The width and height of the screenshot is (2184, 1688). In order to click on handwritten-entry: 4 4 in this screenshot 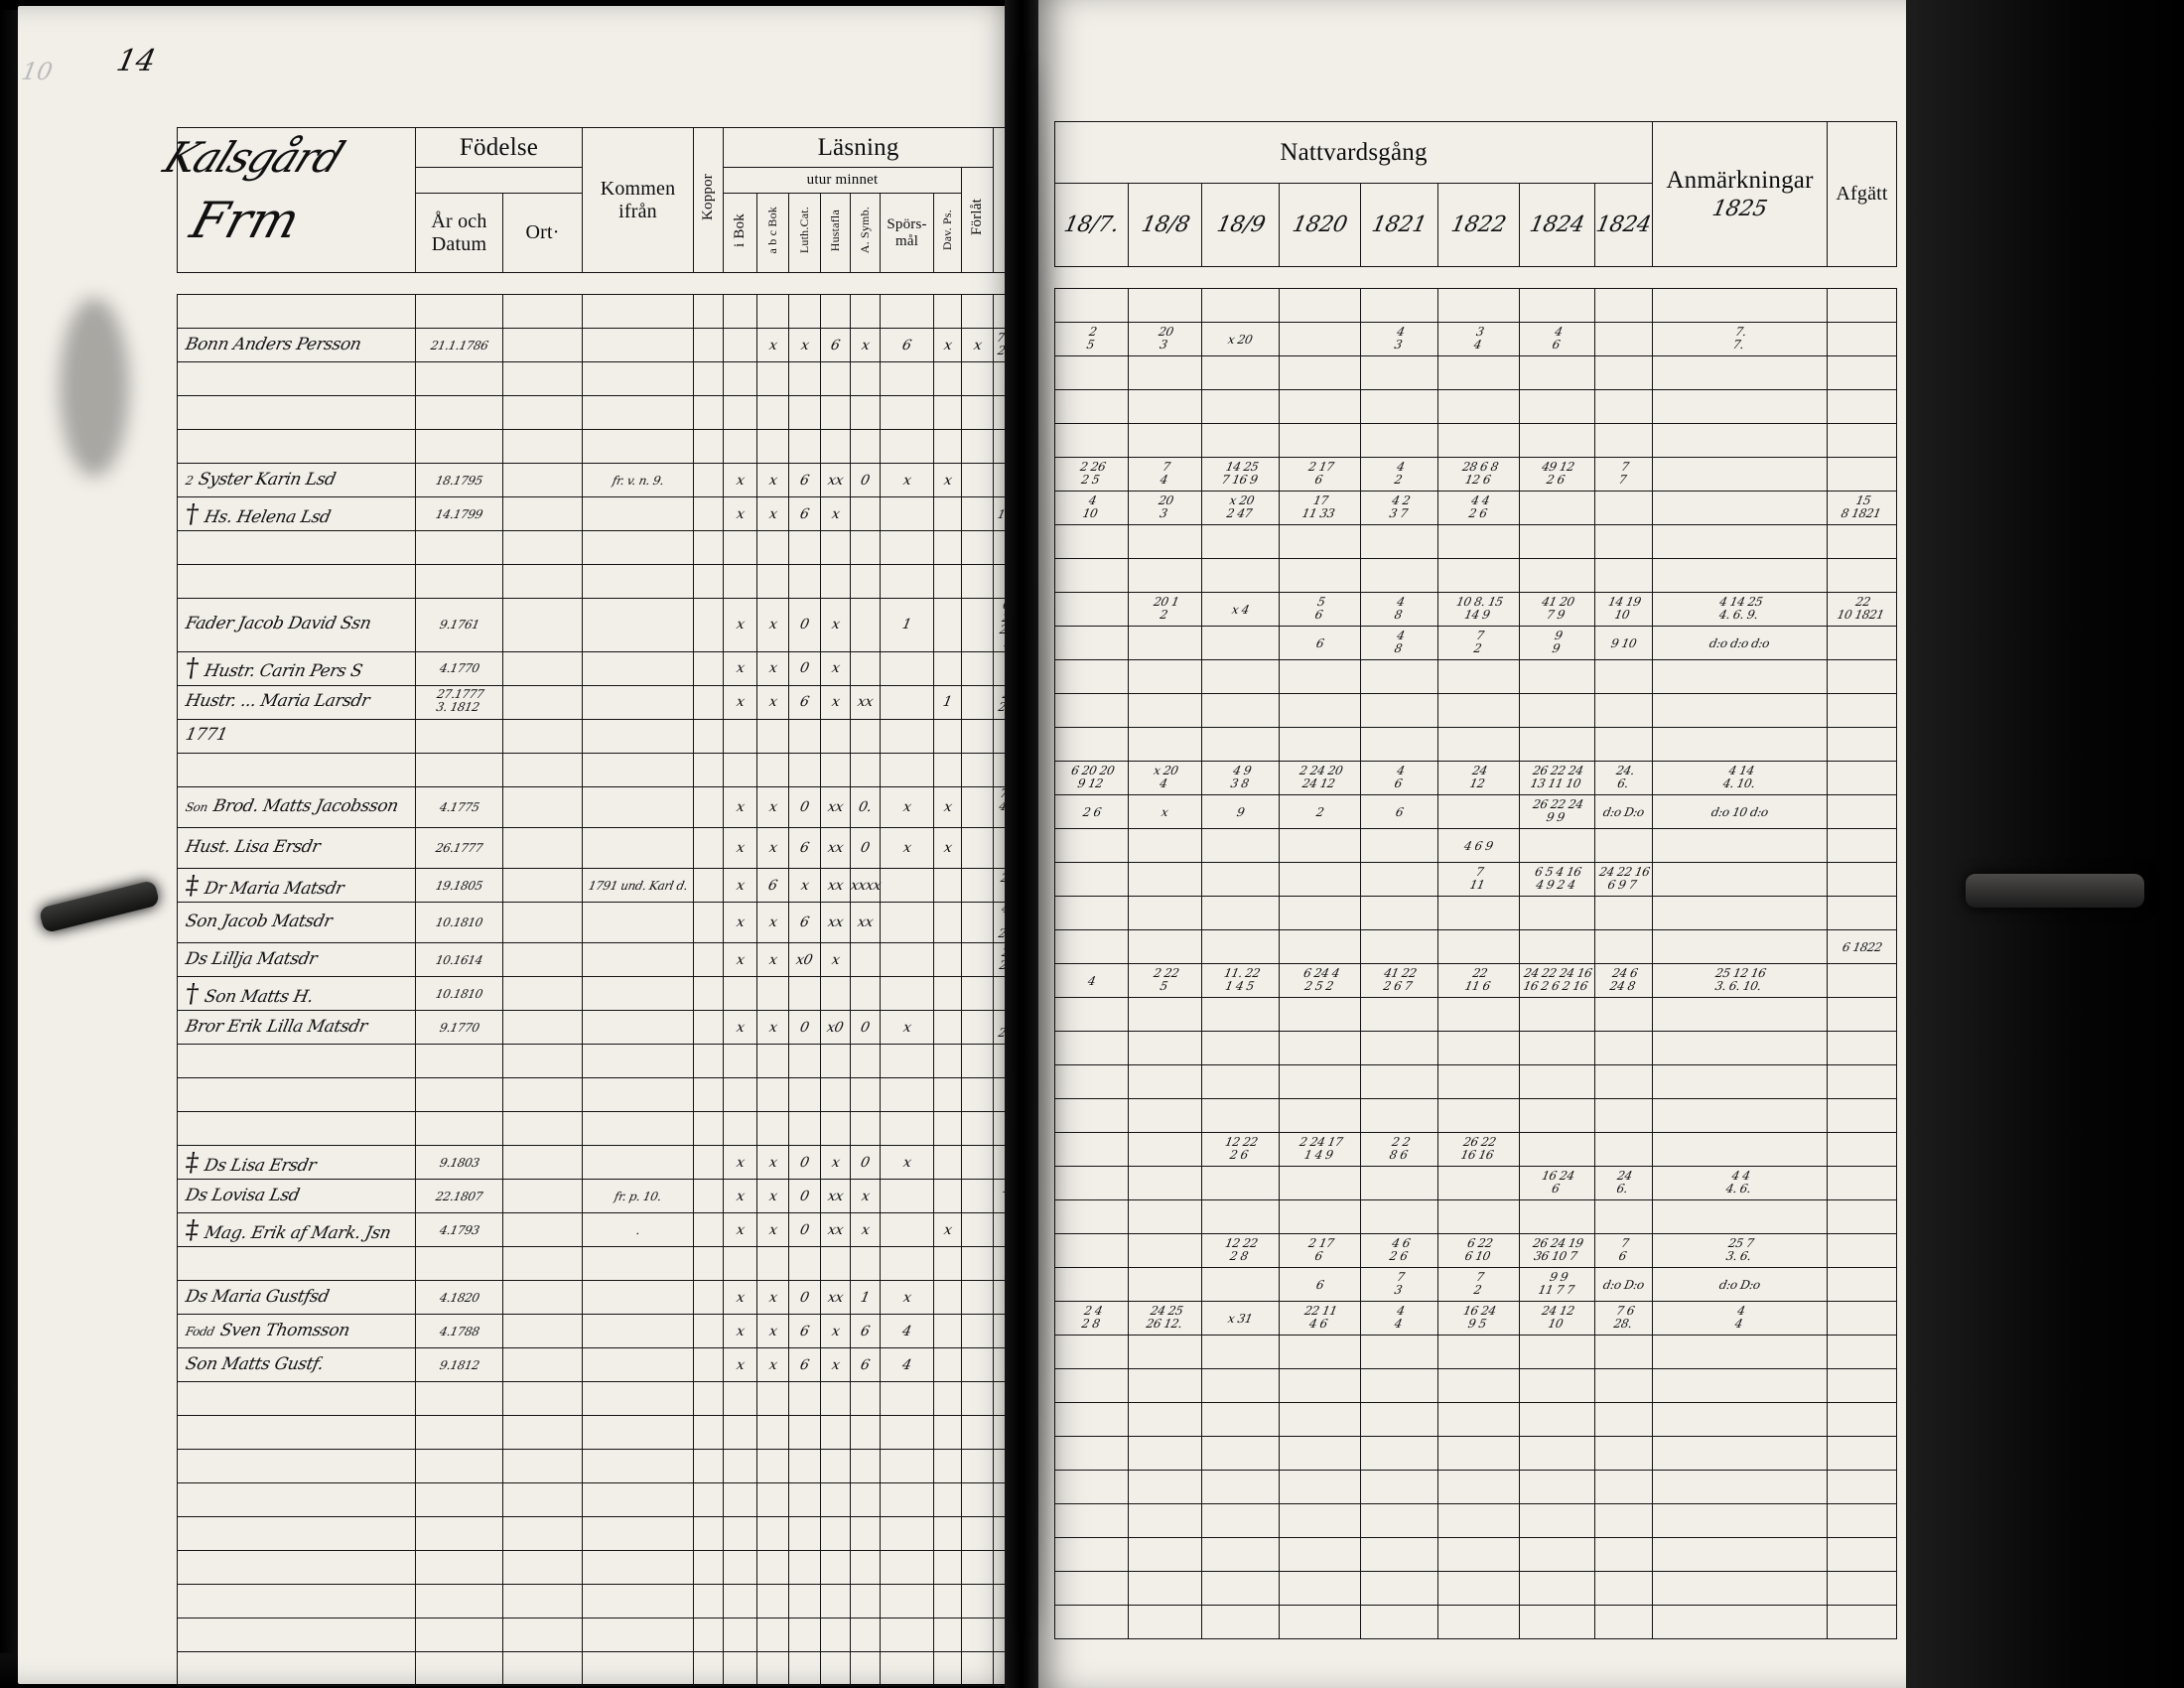, I will do `click(1399, 1317)`.